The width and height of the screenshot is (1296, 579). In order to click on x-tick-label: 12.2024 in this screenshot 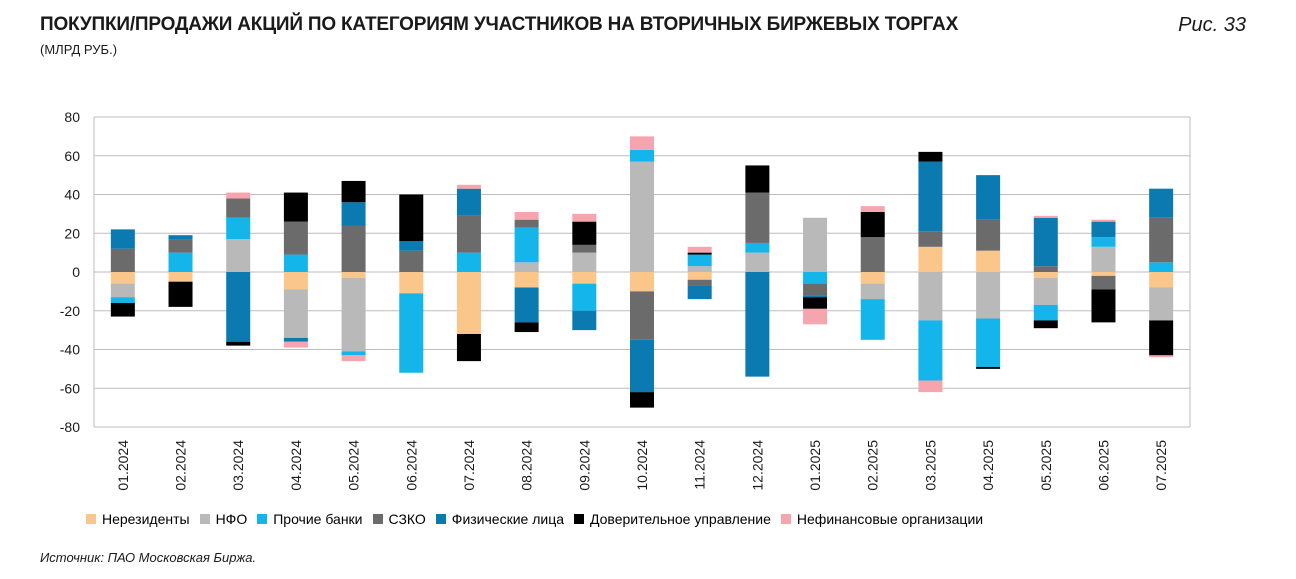, I will do `click(757, 465)`.